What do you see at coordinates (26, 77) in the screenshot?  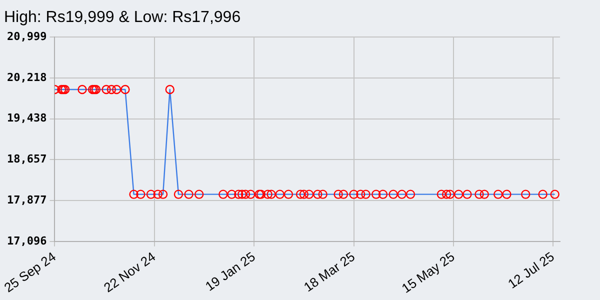 I see `y-tick-label: 20,218` at bounding box center [26, 77].